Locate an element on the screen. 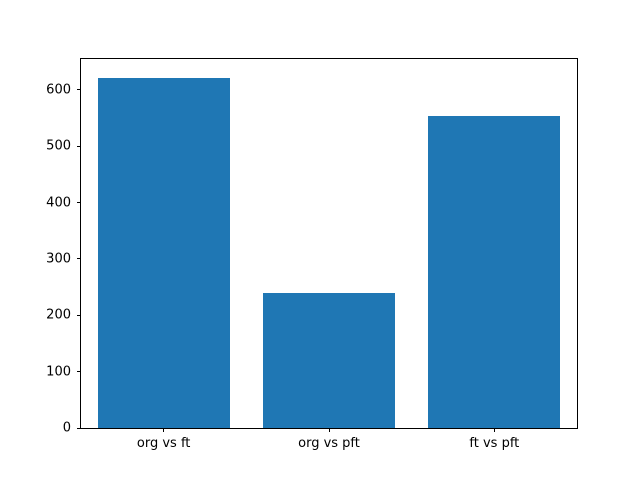 The image size is (640, 480). bar-org-vs-pft is located at coordinates (329, 360).